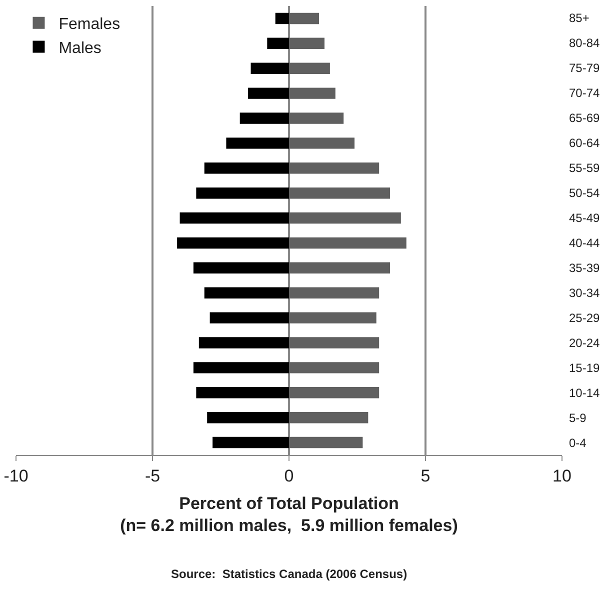 The width and height of the screenshot is (608, 590). I want to click on y-tick-label: 80-84, so click(584, 43).